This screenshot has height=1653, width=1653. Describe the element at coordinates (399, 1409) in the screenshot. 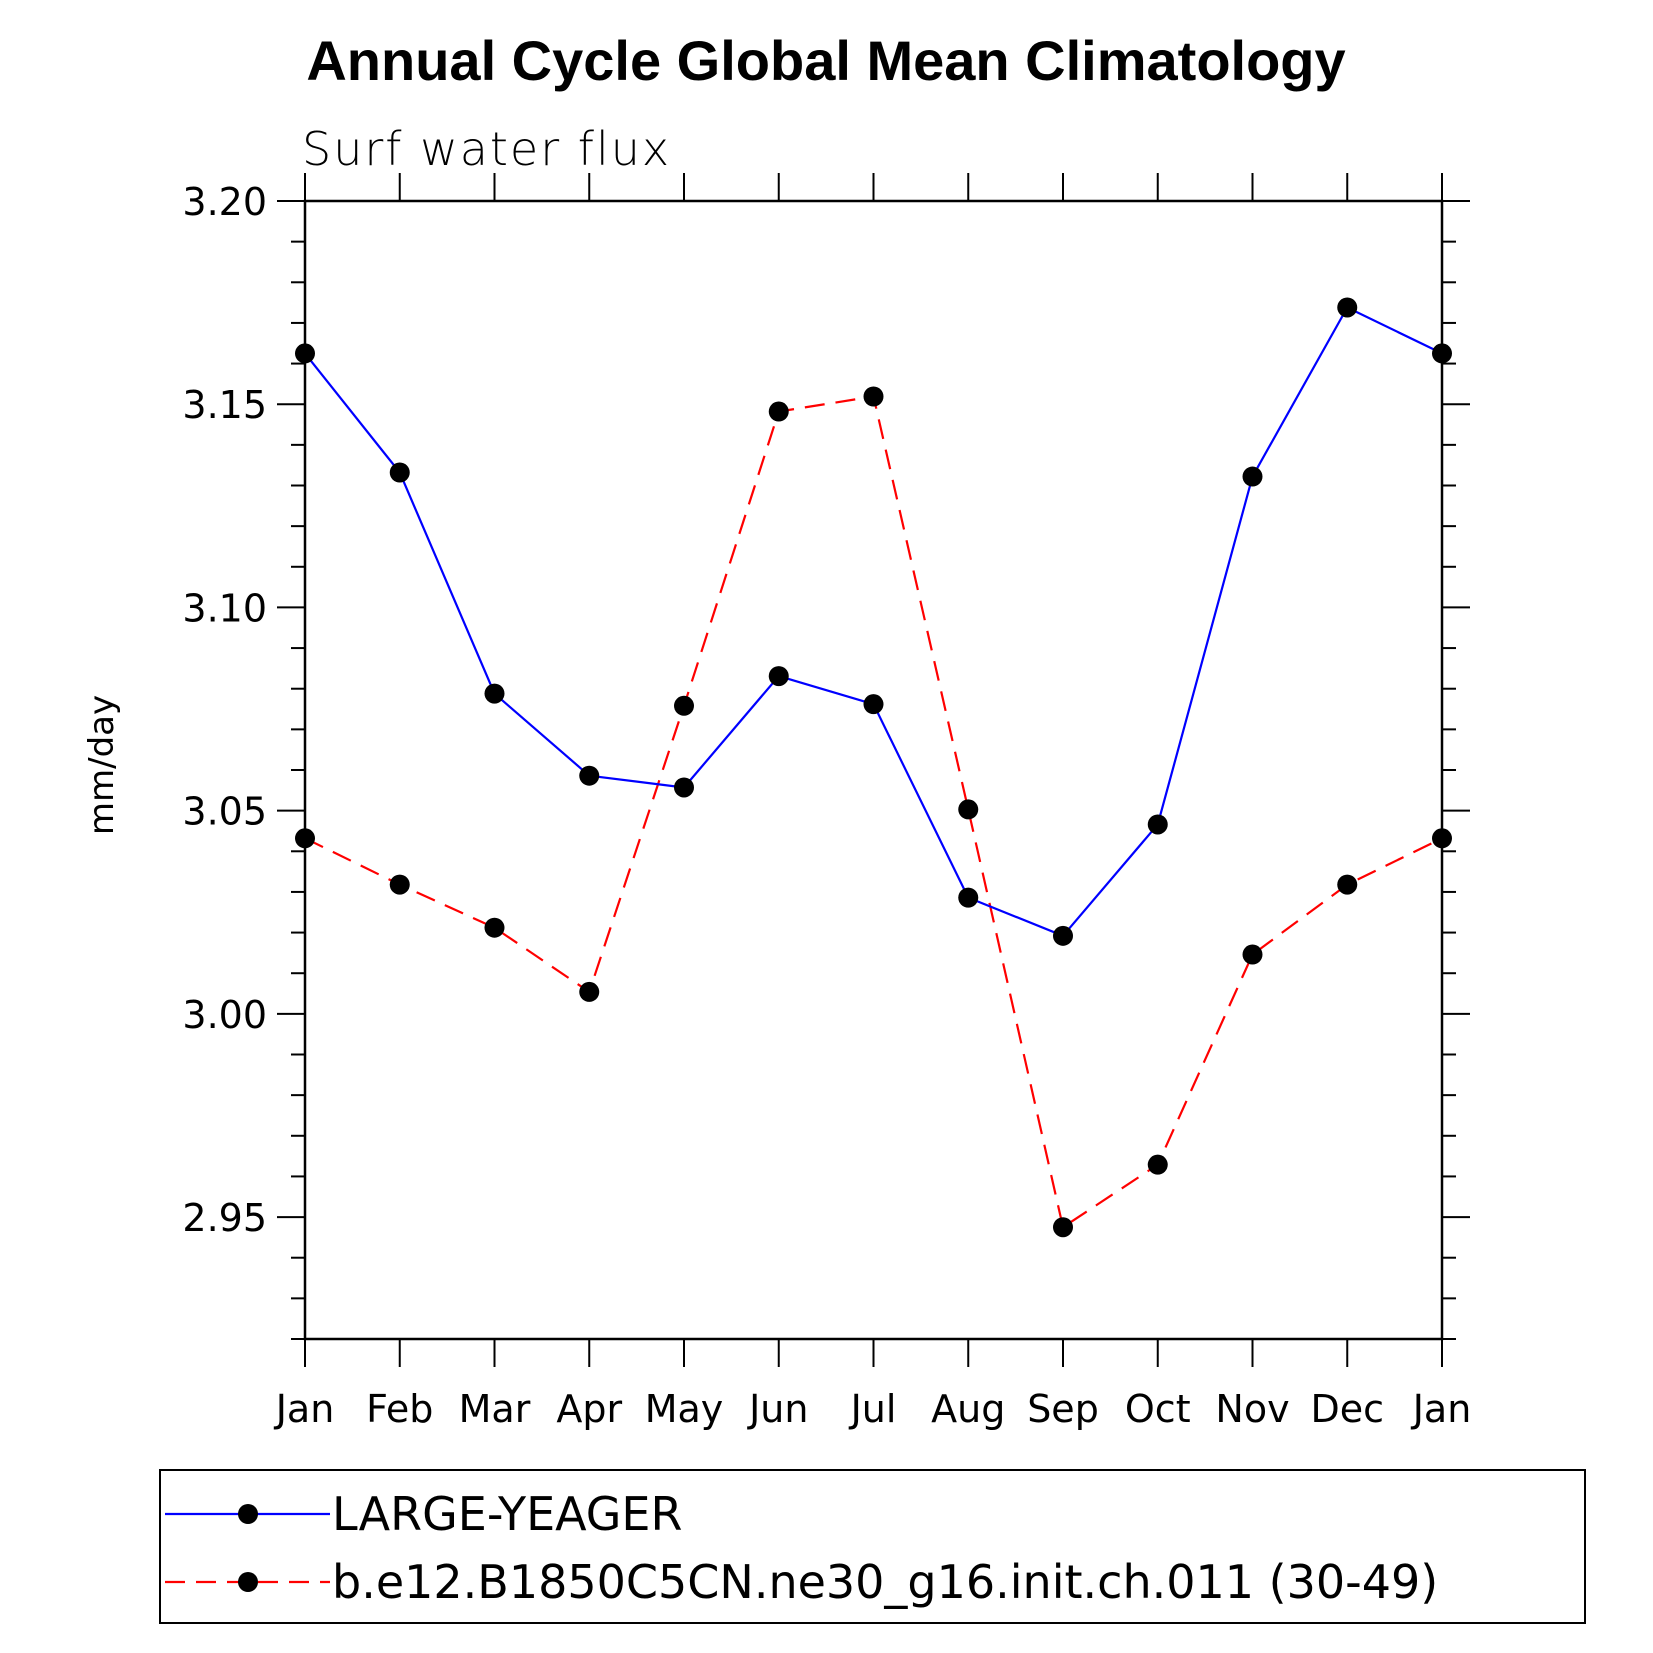

I see `x-tick-label: Feb` at that location.